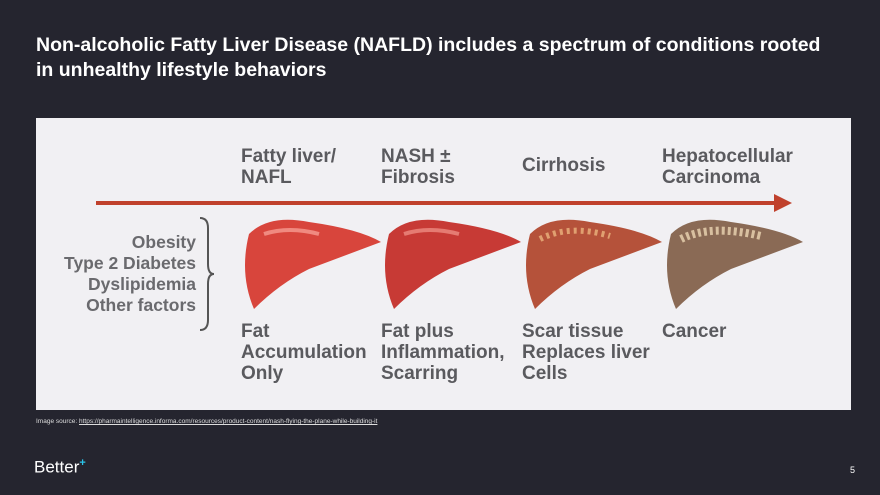 Image resolution: width=880 pixels, height=495 pixels. What do you see at coordinates (82, 463) in the screenshot?
I see `plus-icon: +` at bounding box center [82, 463].